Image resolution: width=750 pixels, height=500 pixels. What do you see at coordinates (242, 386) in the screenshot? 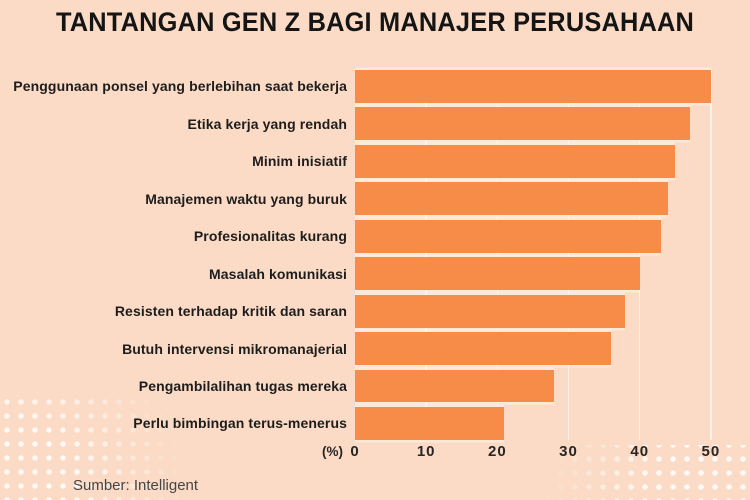
I see `category-label: Pengambilalihan tugas mereka` at bounding box center [242, 386].